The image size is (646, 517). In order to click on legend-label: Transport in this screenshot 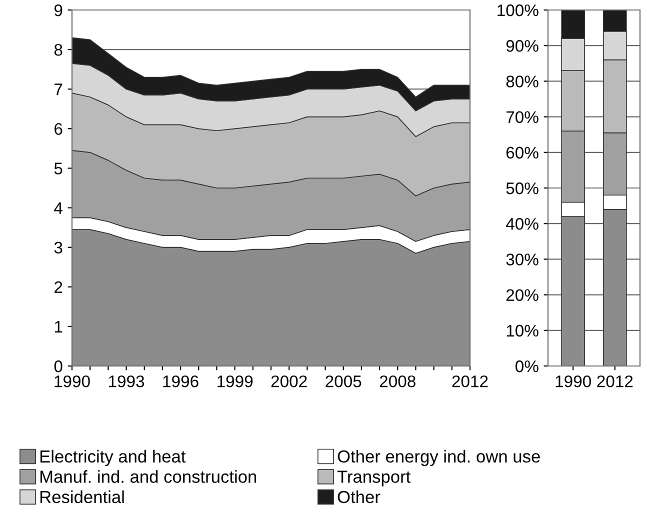, I will do `click(374, 478)`.